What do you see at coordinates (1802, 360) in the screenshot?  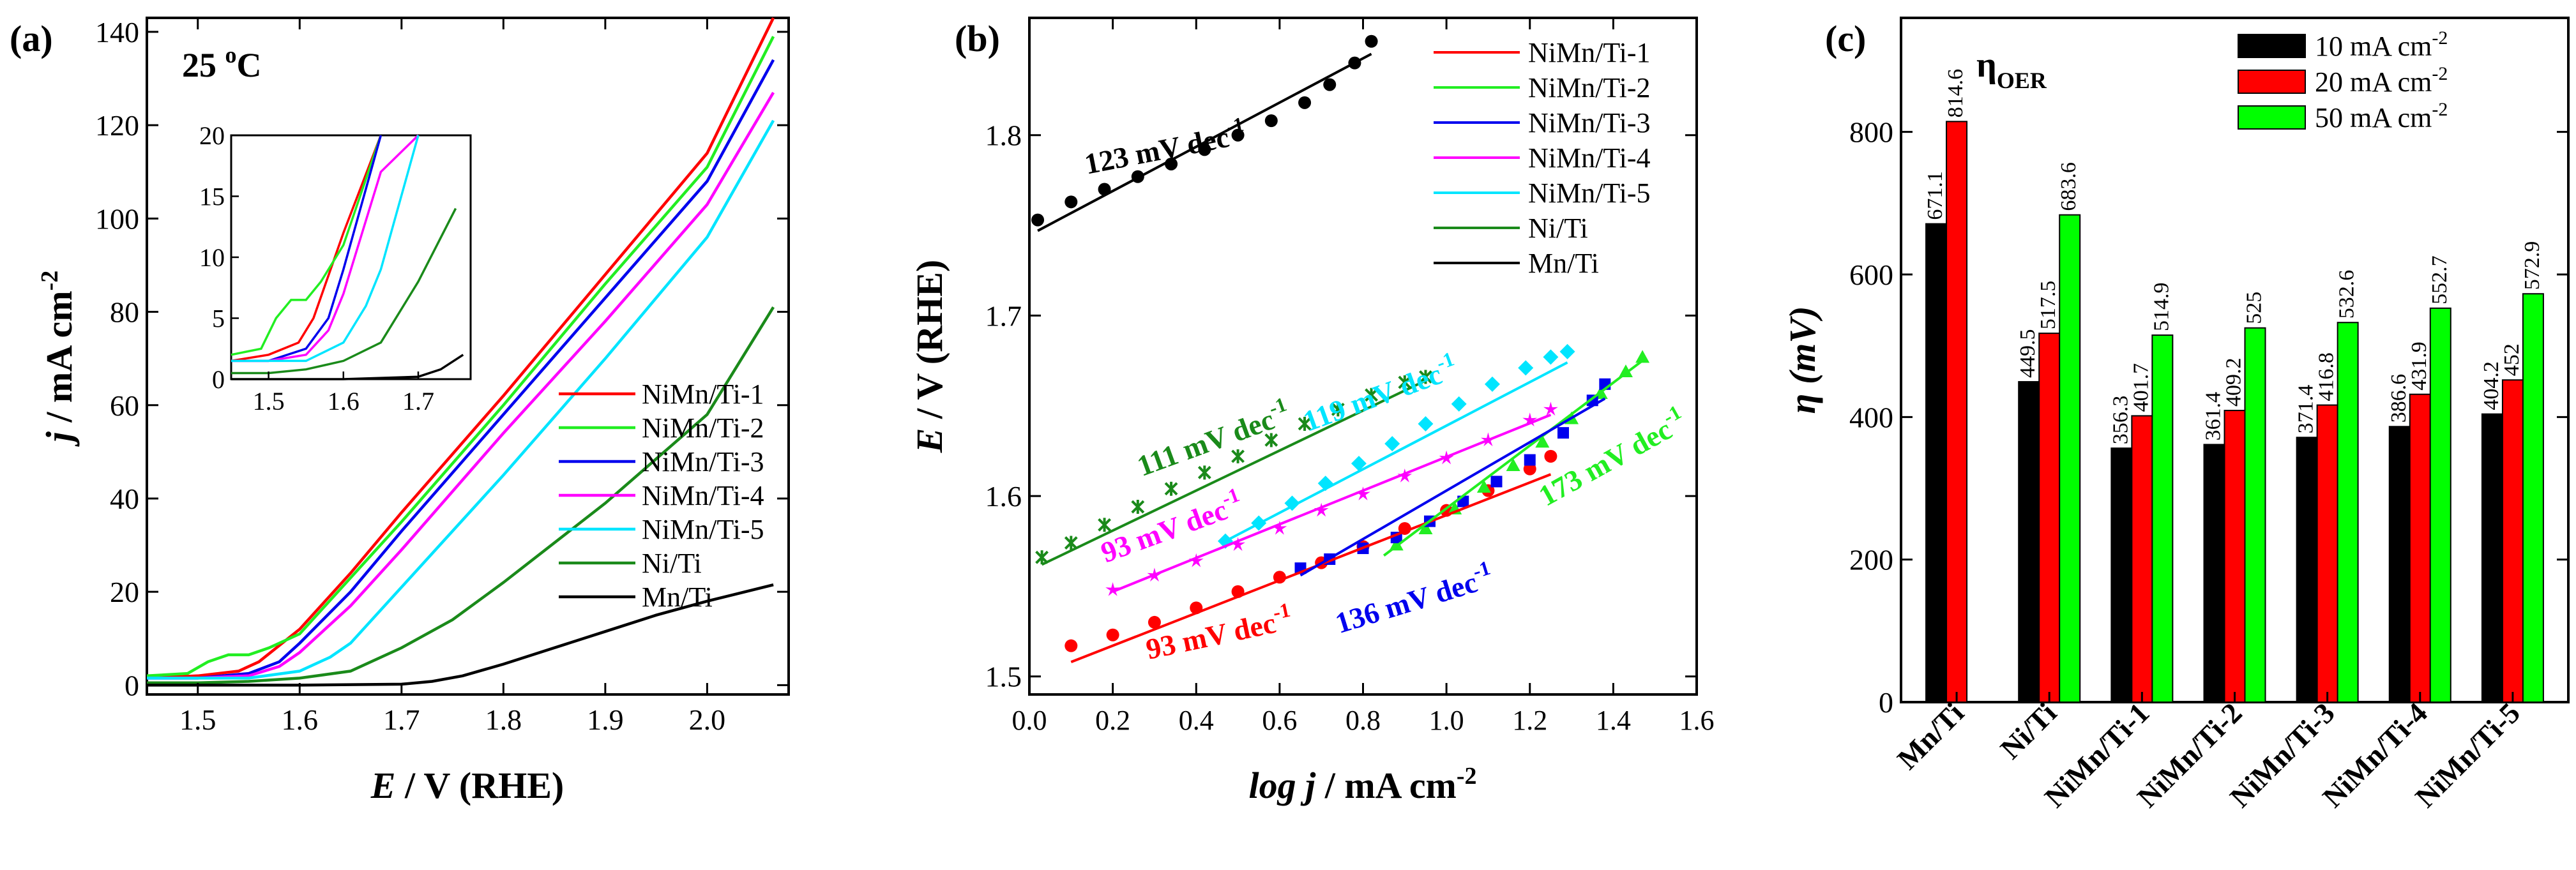 I see `panel-c-ylabel: η (mV)` at bounding box center [1802, 360].